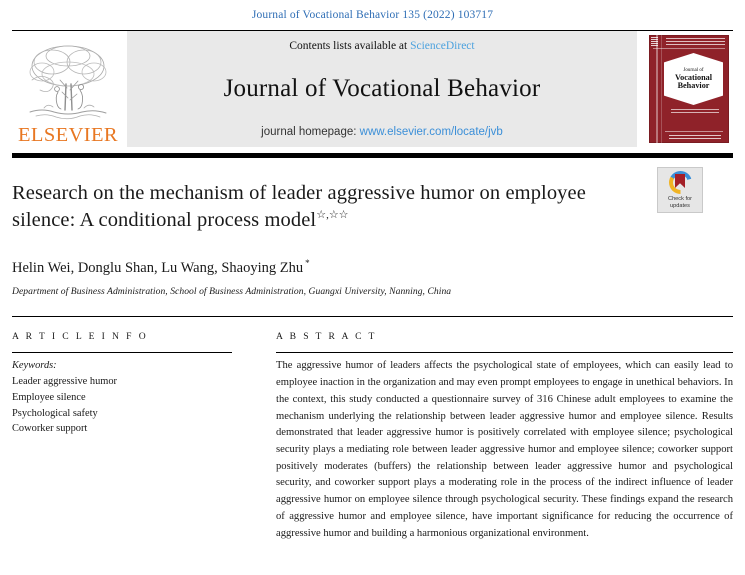  What do you see at coordinates (689, 48) in the screenshot?
I see `cover-top-rule` at bounding box center [689, 48].